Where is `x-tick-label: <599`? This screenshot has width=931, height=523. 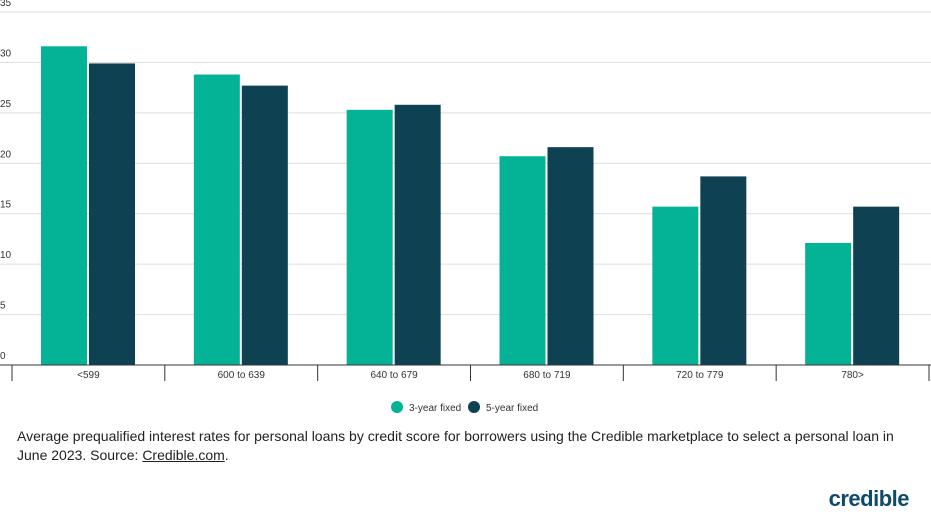
x-tick-label: <599 is located at coordinates (88, 375).